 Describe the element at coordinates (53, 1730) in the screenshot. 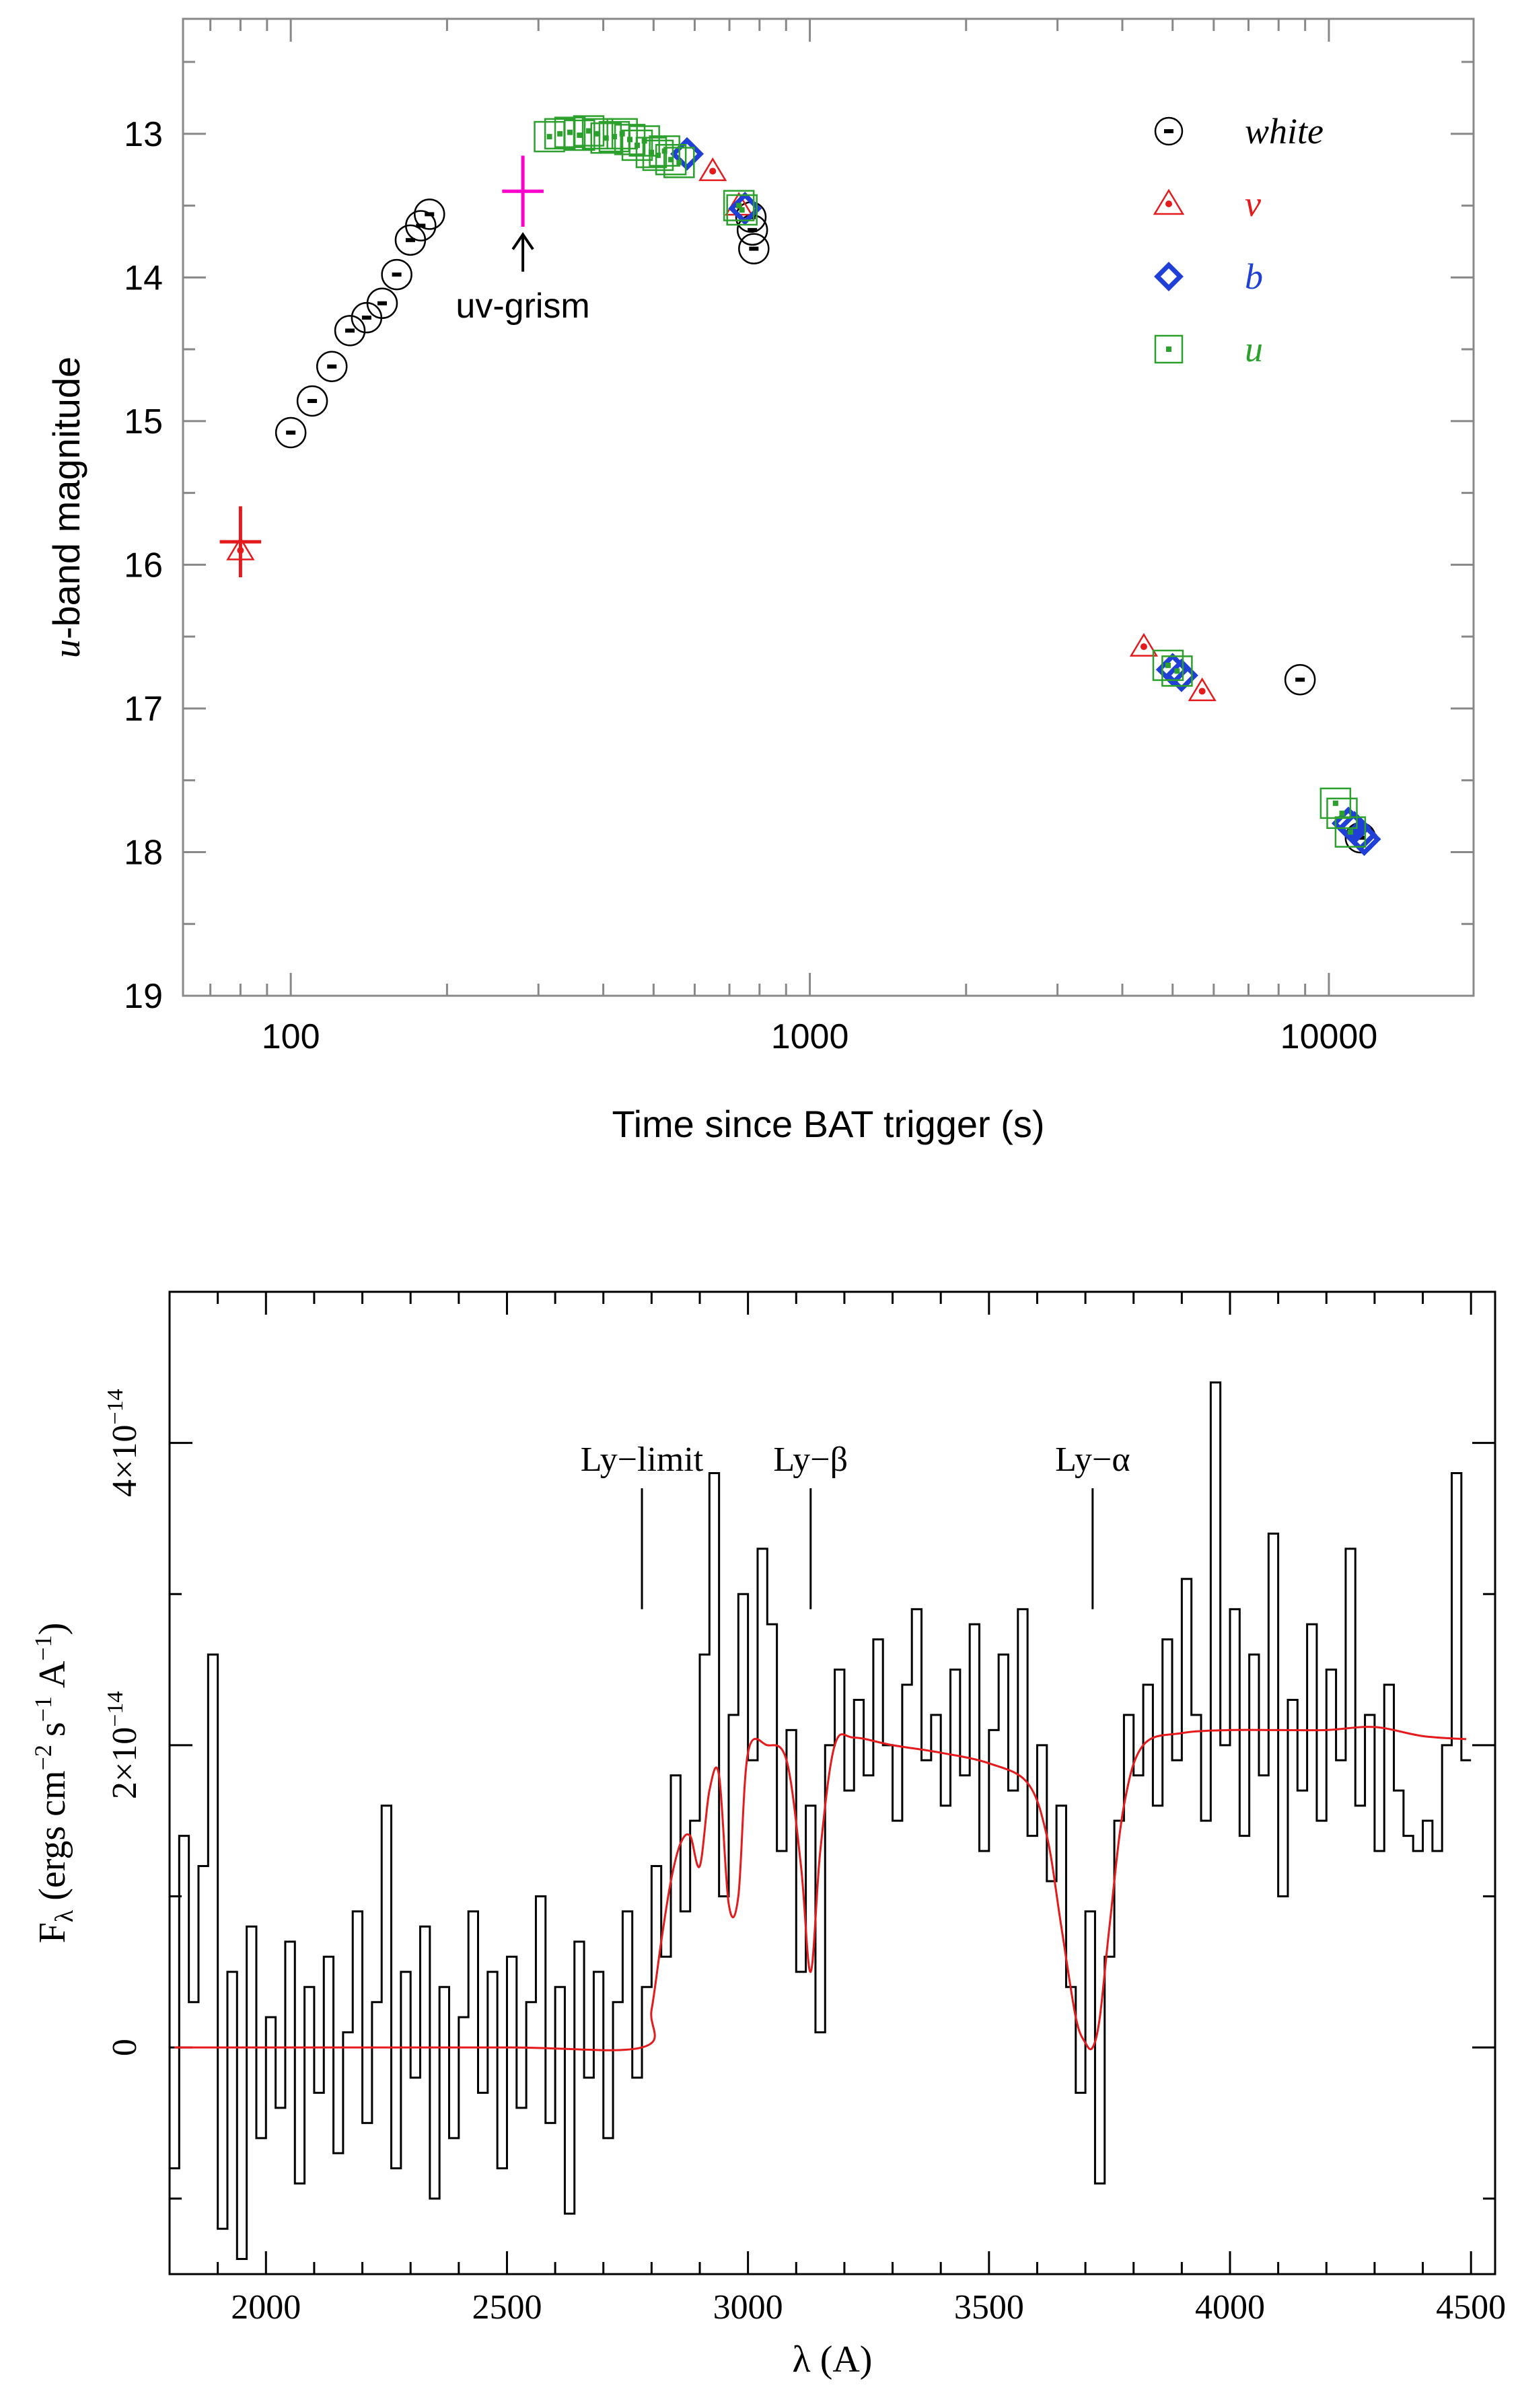

I see `flux-unit-s: s` at that location.